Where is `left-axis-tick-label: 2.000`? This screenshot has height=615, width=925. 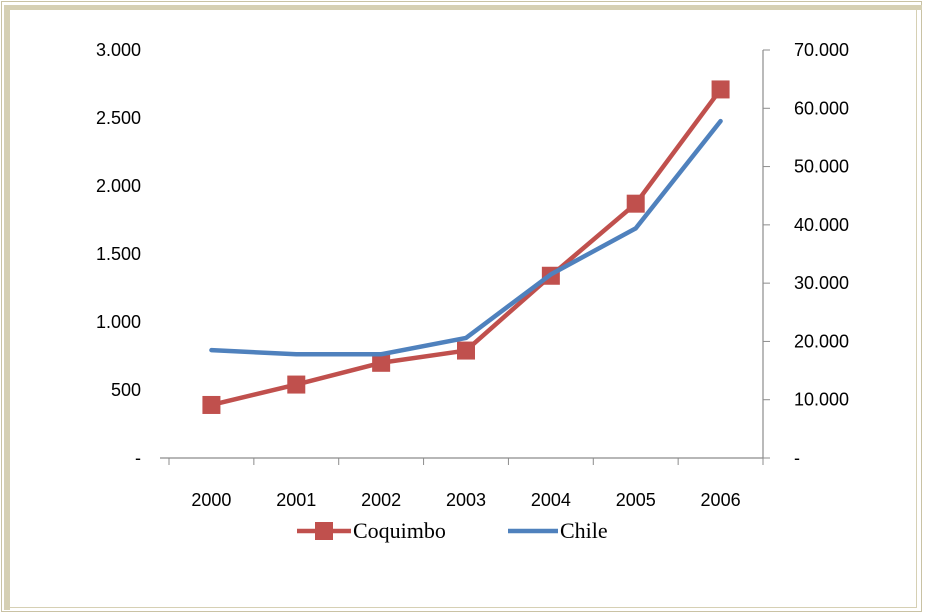
left-axis-tick-label: 2.000 is located at coordinates (118, 186).